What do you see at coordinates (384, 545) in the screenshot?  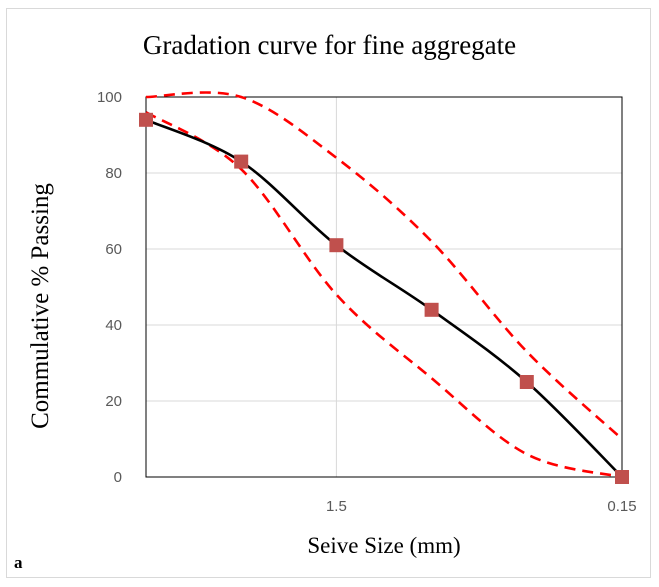 I see `x-axis-label: Seive Size (mm)` at bounding box center [384, 545].